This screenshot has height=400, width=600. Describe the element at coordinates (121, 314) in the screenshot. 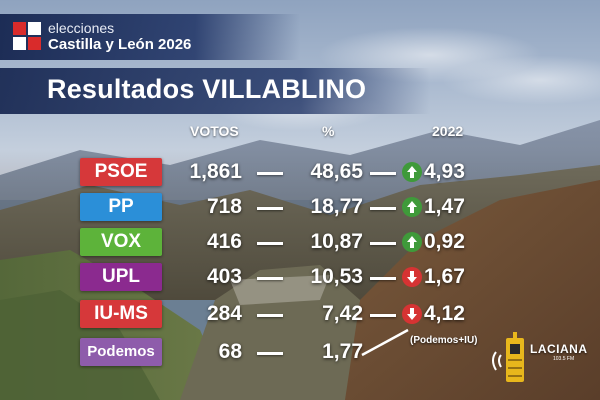

I see `party-label: IU-MS` at that location.